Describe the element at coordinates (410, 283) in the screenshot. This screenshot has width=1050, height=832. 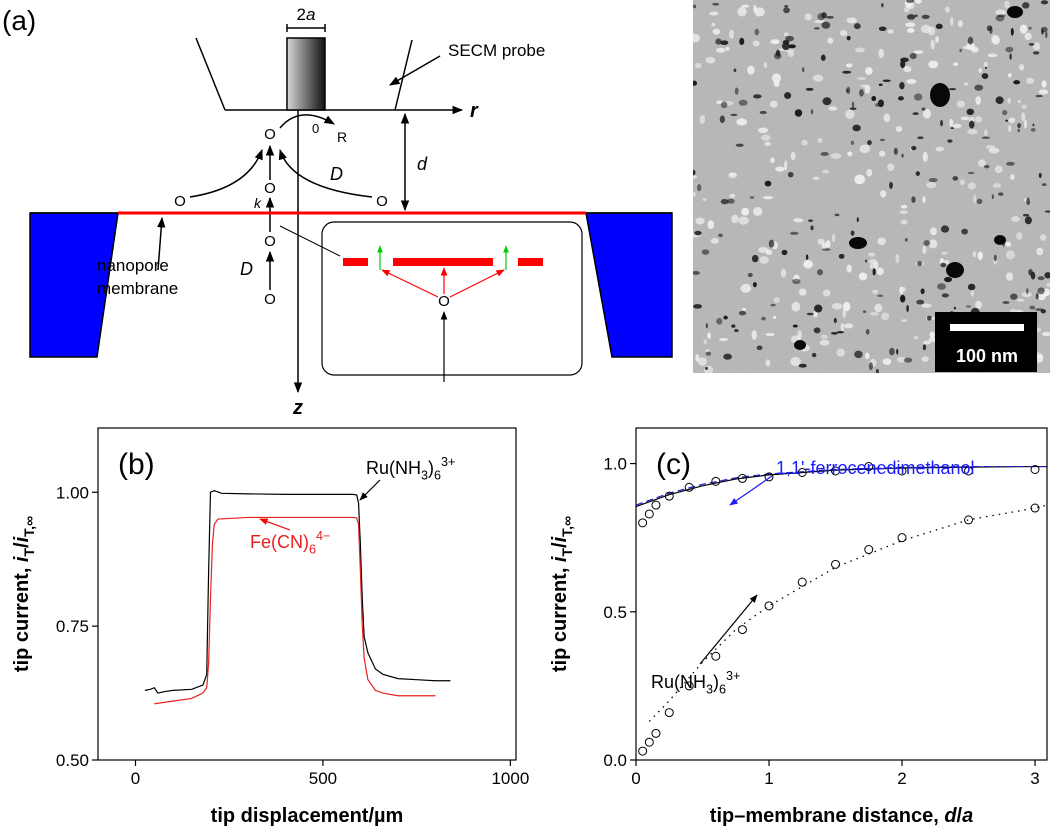
I see `pore-path` at that location.